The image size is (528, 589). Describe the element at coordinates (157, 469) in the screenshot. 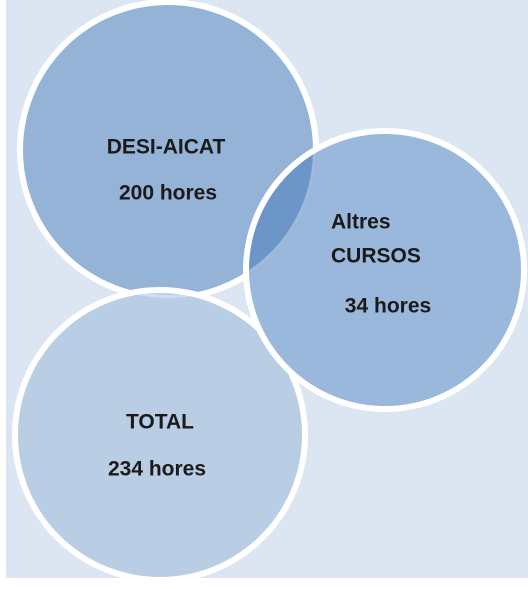

I see `label: 234 hores` at that location.